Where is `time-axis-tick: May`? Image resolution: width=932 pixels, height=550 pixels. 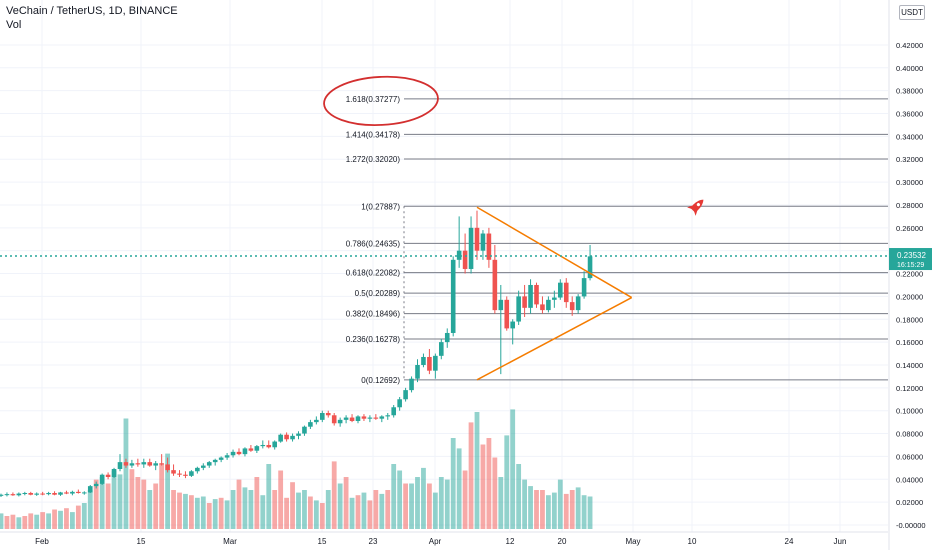
time-axis-tick: May is located at coordinates (632, 541).